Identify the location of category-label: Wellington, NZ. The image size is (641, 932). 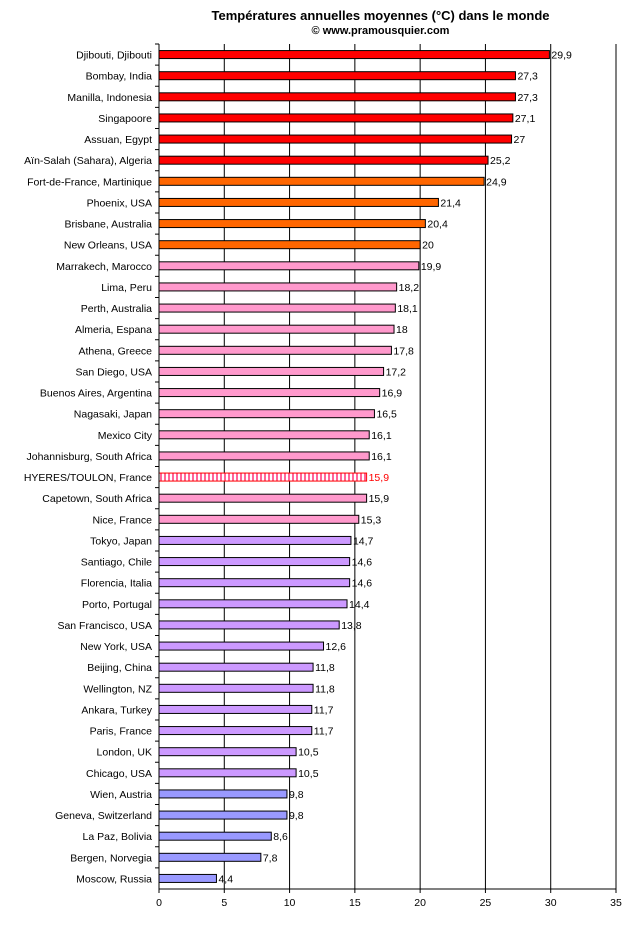
(117, 689).